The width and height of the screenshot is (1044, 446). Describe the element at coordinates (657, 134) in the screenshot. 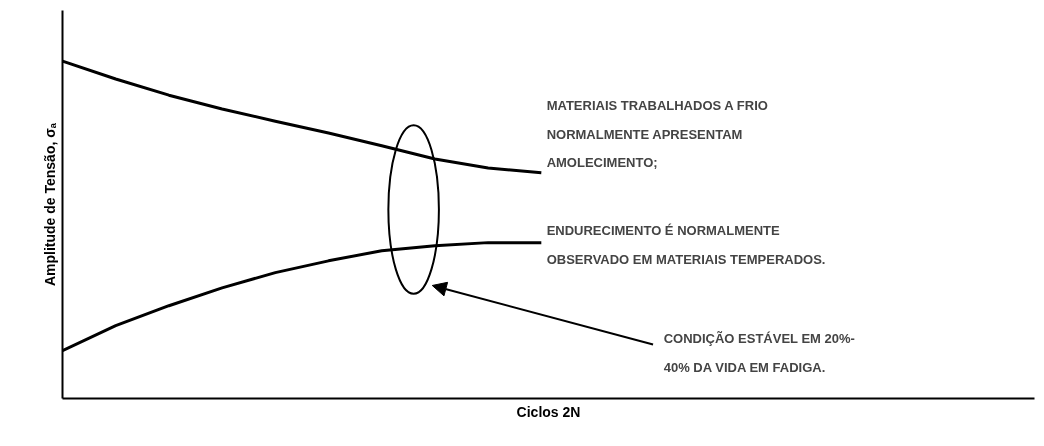

I see `annotation: MATERIAIS TRABALHADOS A FRIO NORMALMENTE APRESENTAM AMOLECIMENTO;` at that location.